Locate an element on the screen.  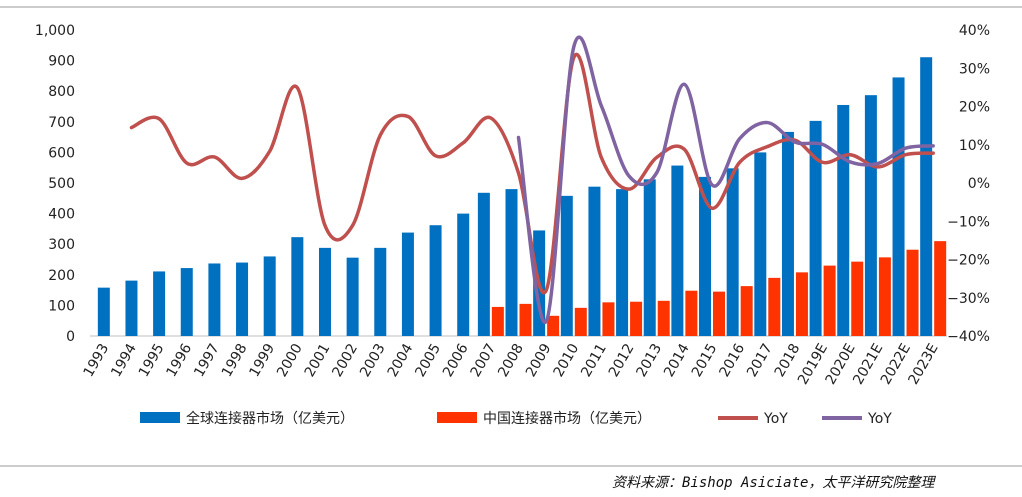
legend: 全球连接器市场（亿美元） 中国连接器市场（亿美元） YoY YoY is located at coordinates (516, 418).